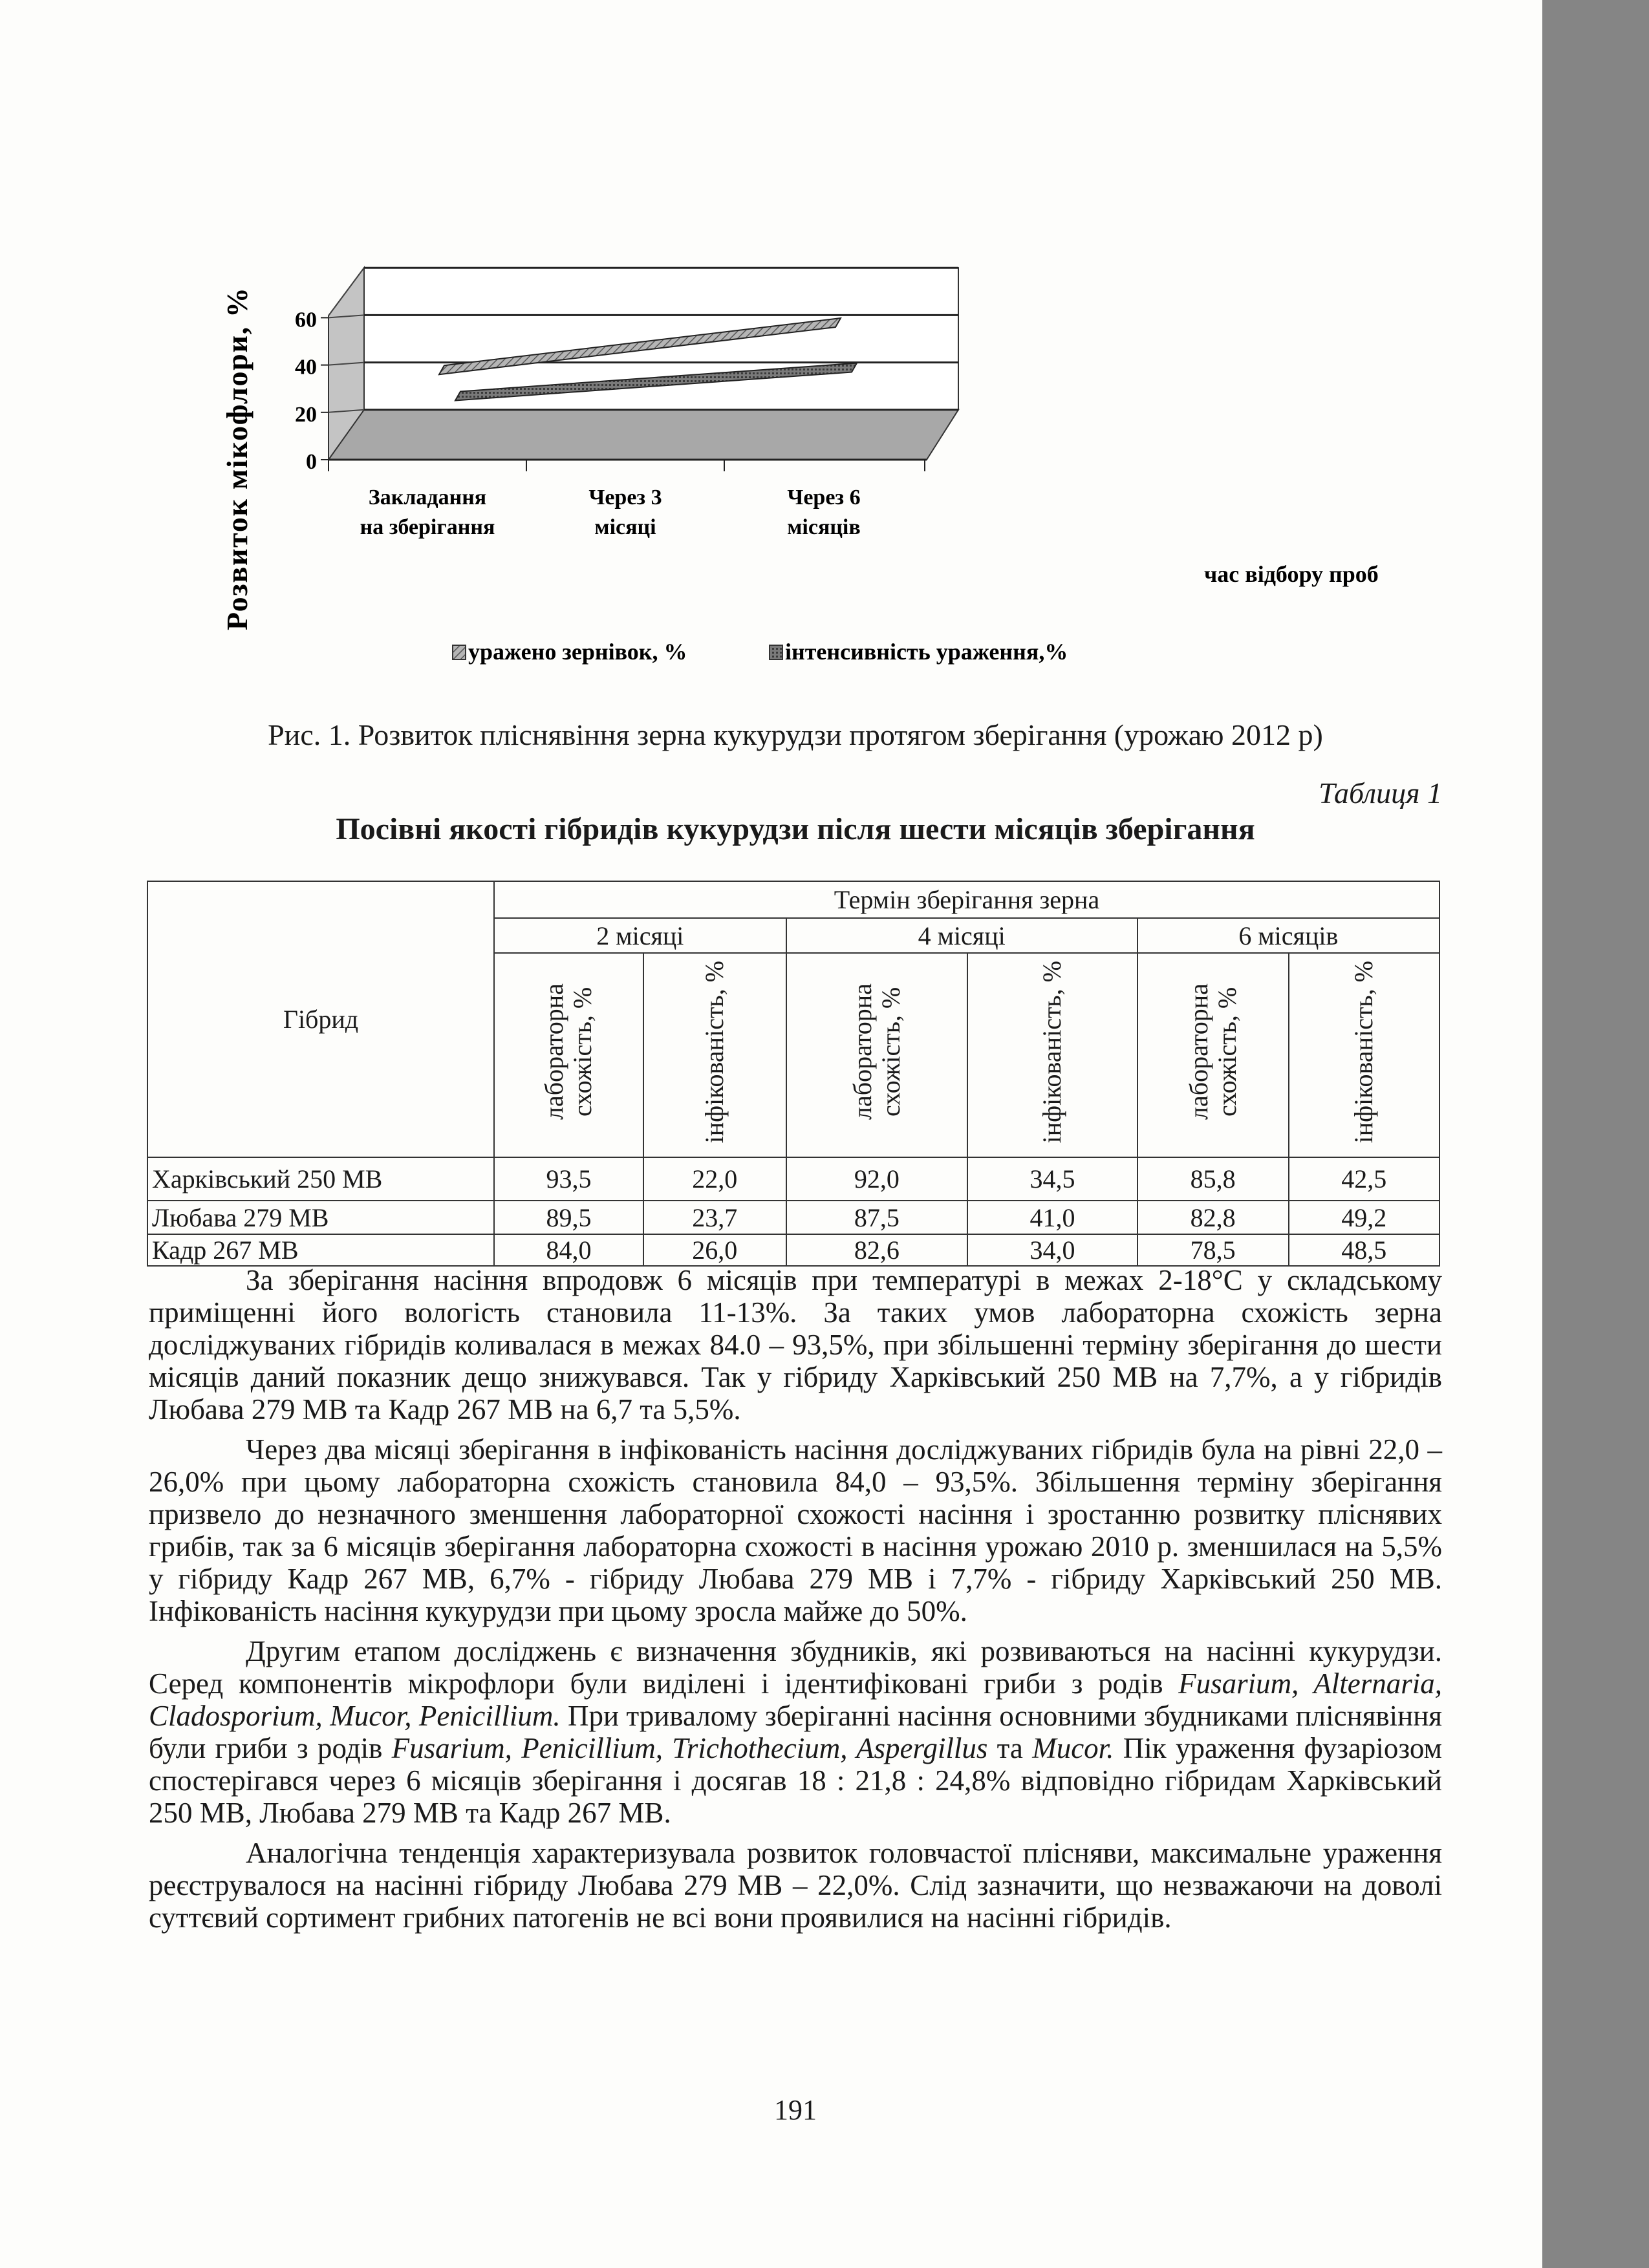 This screenshot has height=2268, width=1649. Describe the element at coordinates (321, 1250) in the screenshot. I see `hybrid-name: Кадр 267 МВ` at that location.